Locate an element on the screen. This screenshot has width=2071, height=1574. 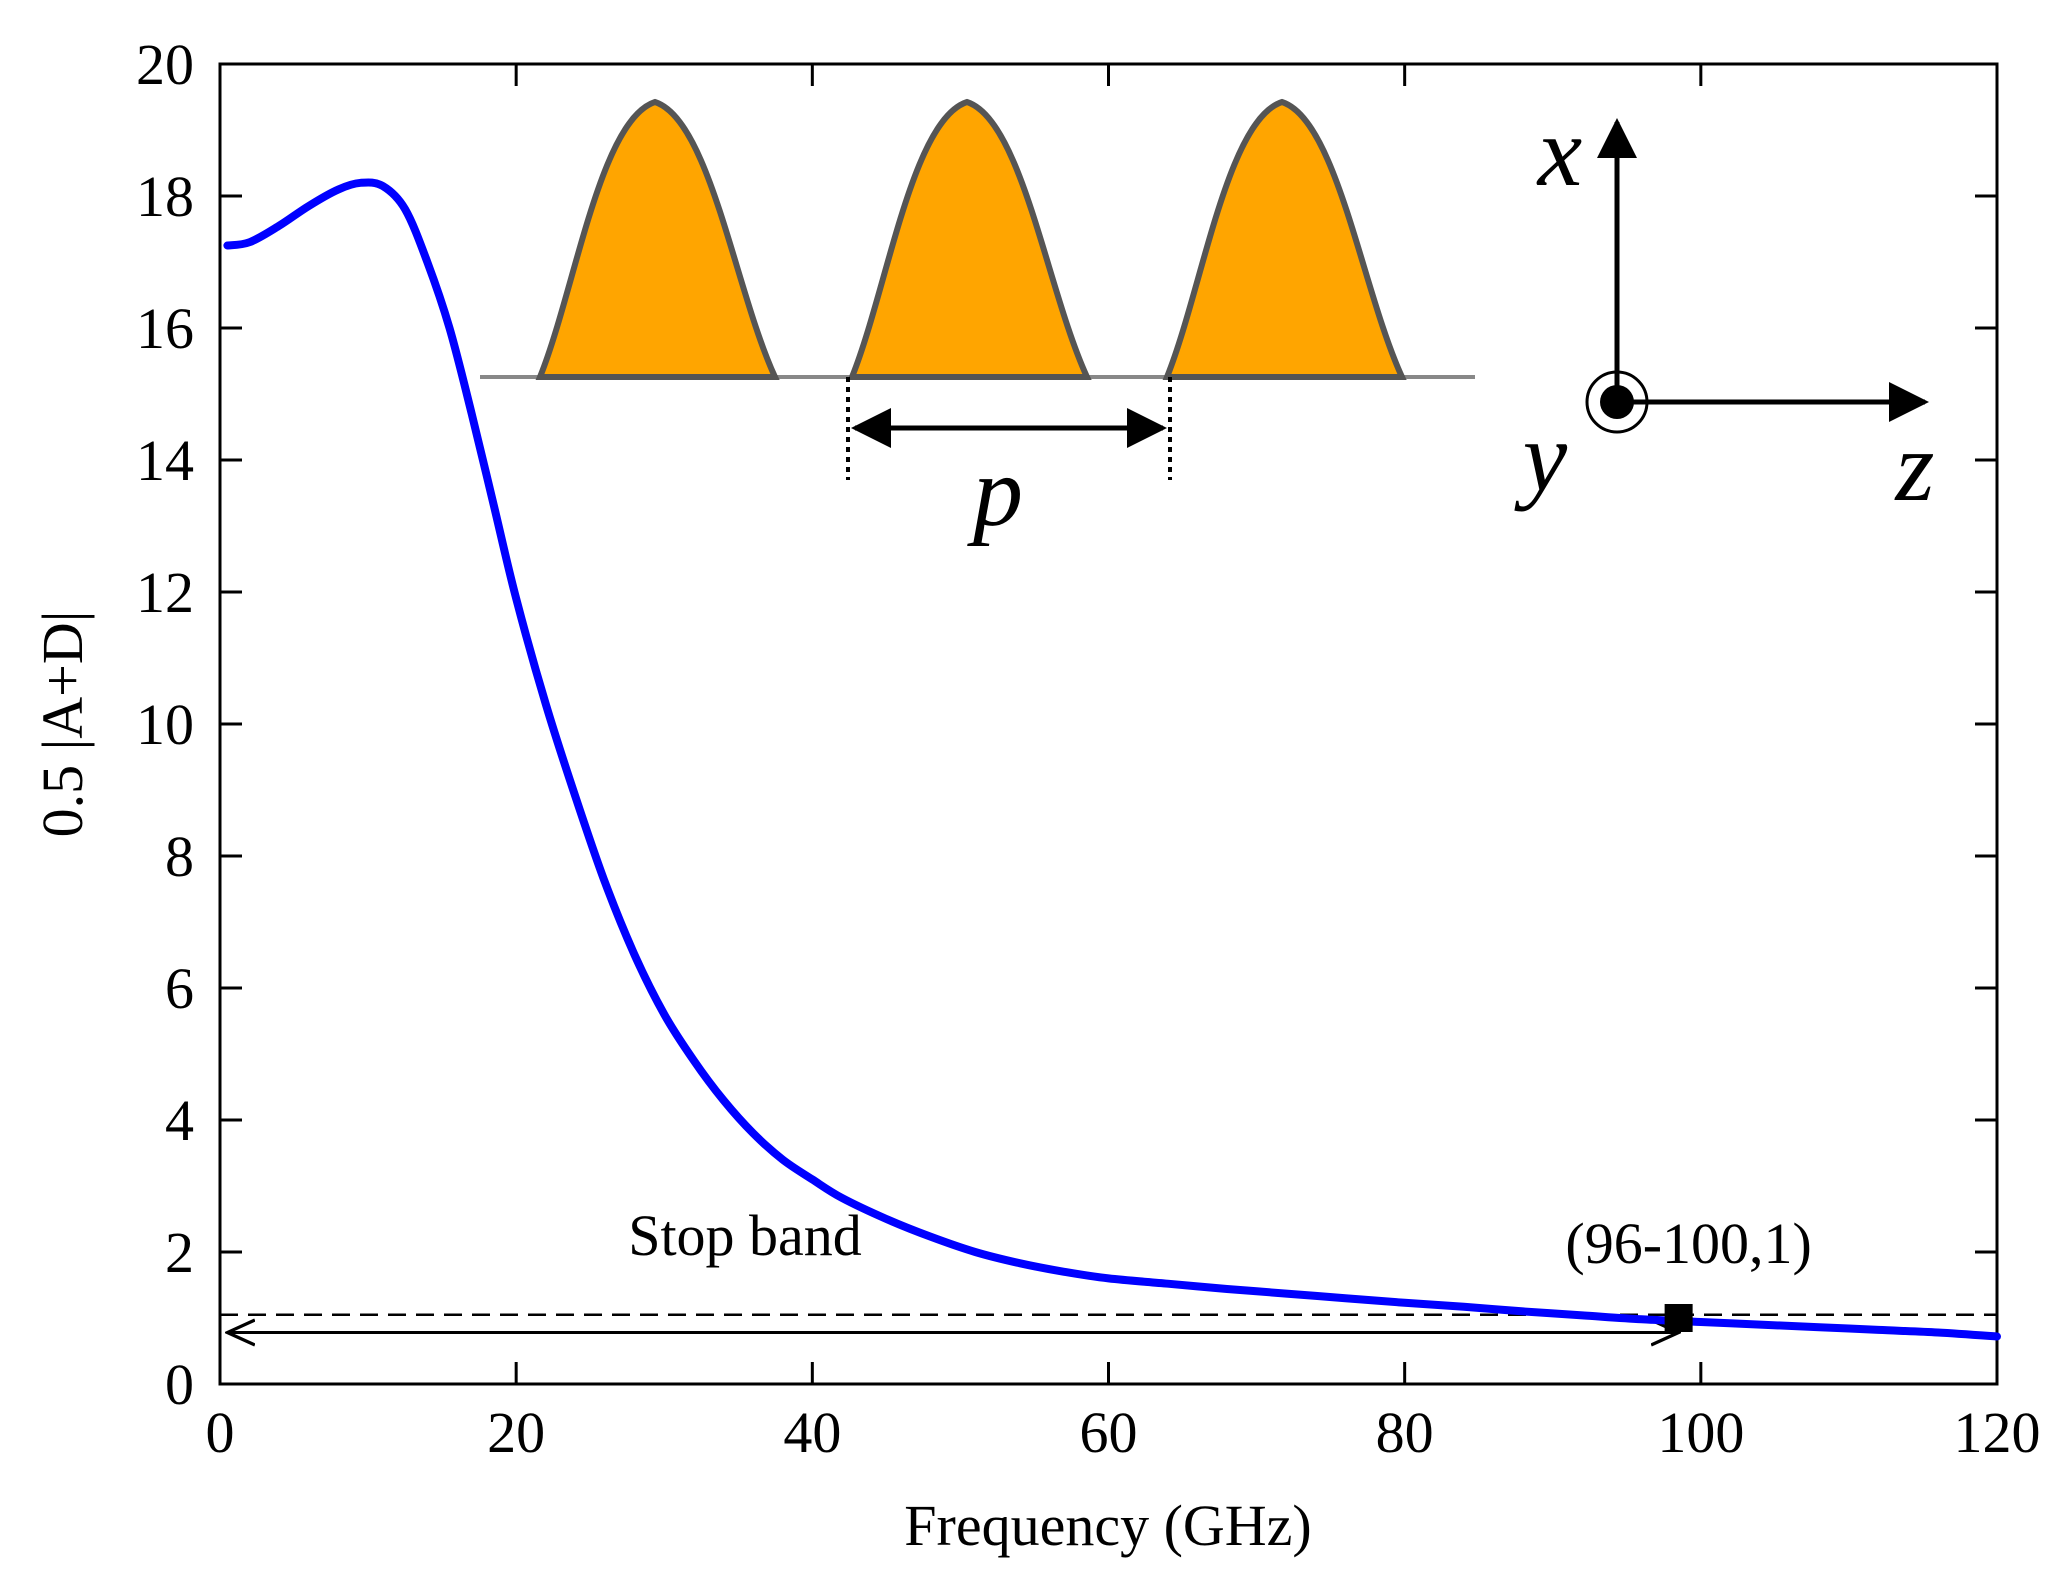
band-edge-marker-label: (96-100,1) is located at coordinates (1688, 1243).